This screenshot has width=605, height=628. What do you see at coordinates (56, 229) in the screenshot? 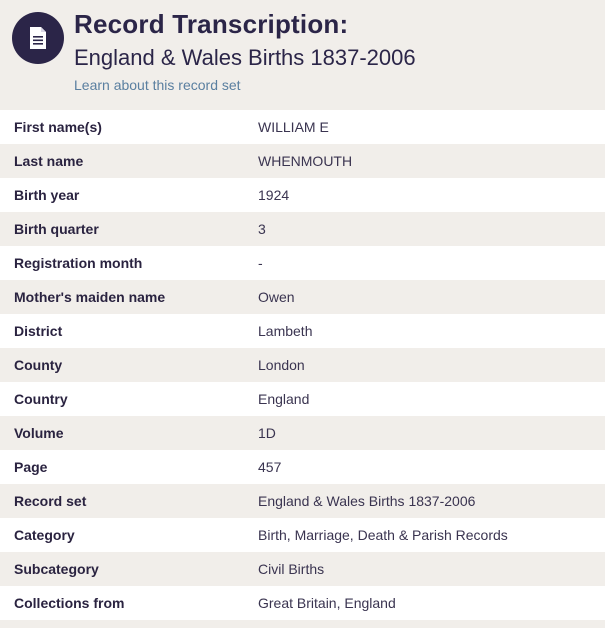
I see `field-label: Birth quarter` at bounding box center [56, 229].